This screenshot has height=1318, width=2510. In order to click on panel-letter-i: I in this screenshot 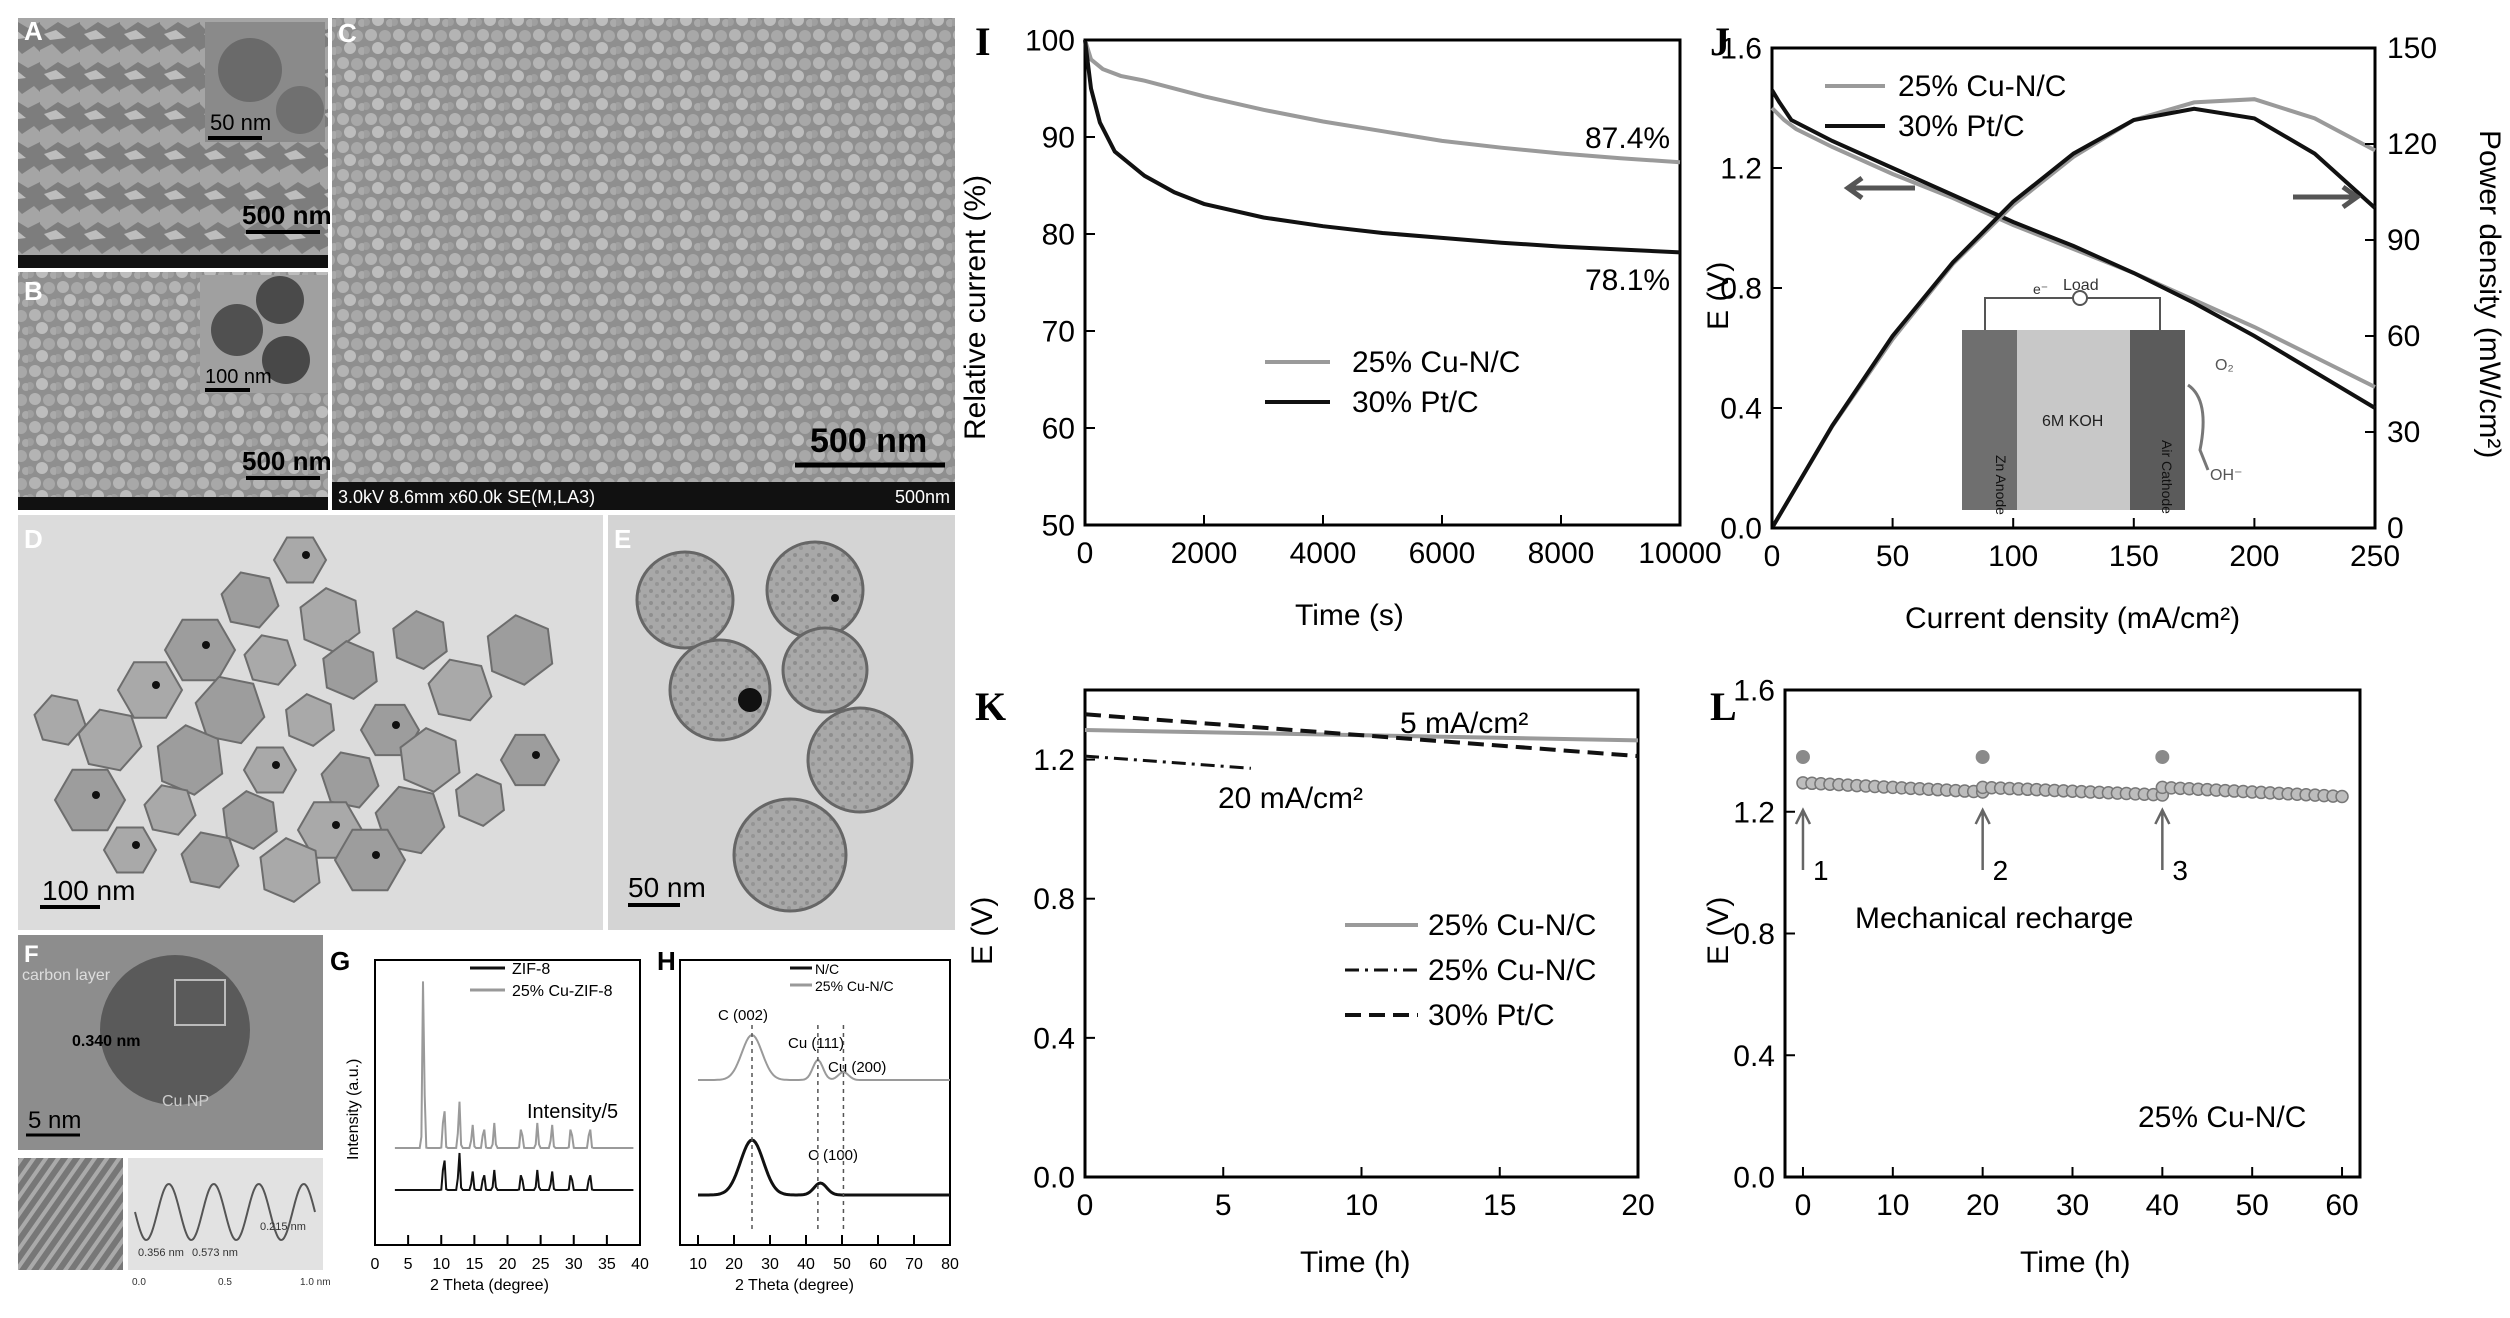, I will do `click(983, 41)`.